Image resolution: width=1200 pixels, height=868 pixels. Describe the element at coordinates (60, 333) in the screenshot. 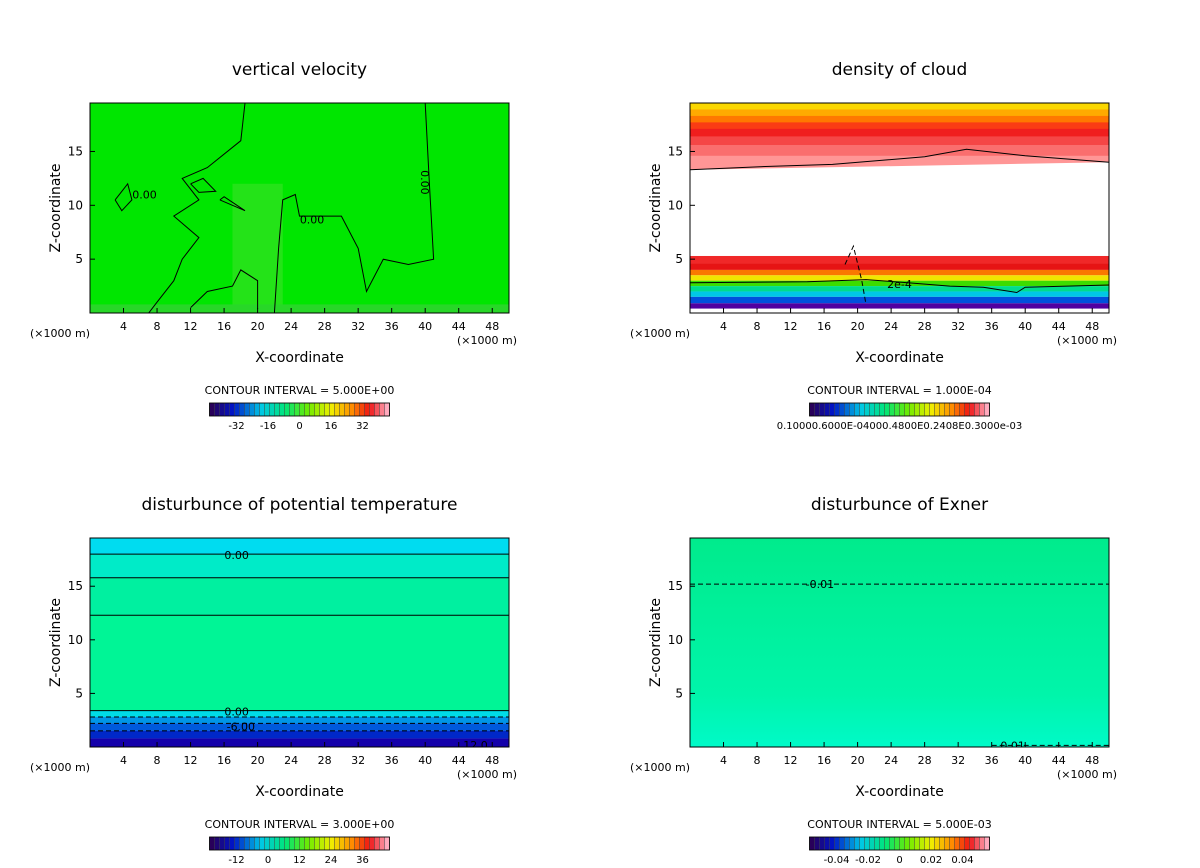

I see `x-unit-left: (×1000 m)` at that location.